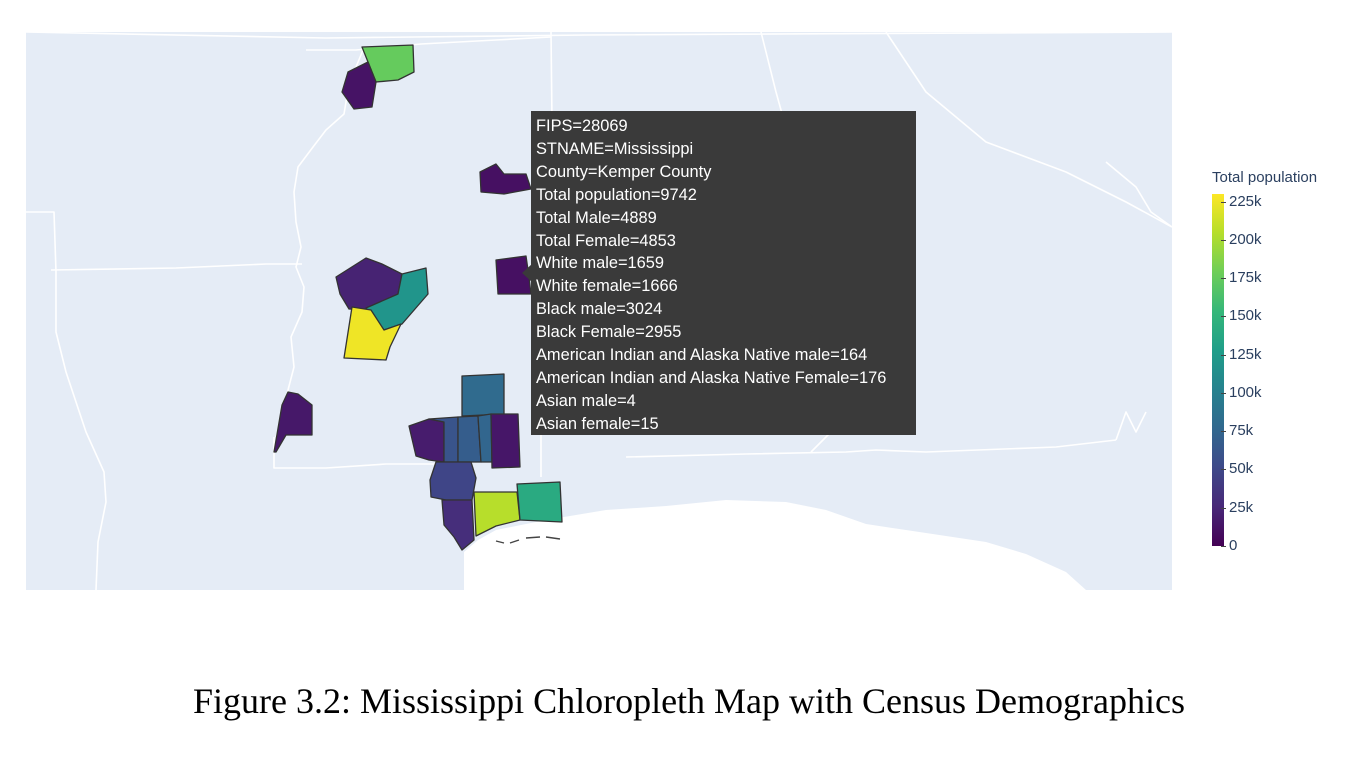 Image resolution: width=1350 pixels, height=760 pixels. Describe the element at coordinates (1245, 392) in the screenshot. I see `colorbar-tick-label: 100k` at that location.